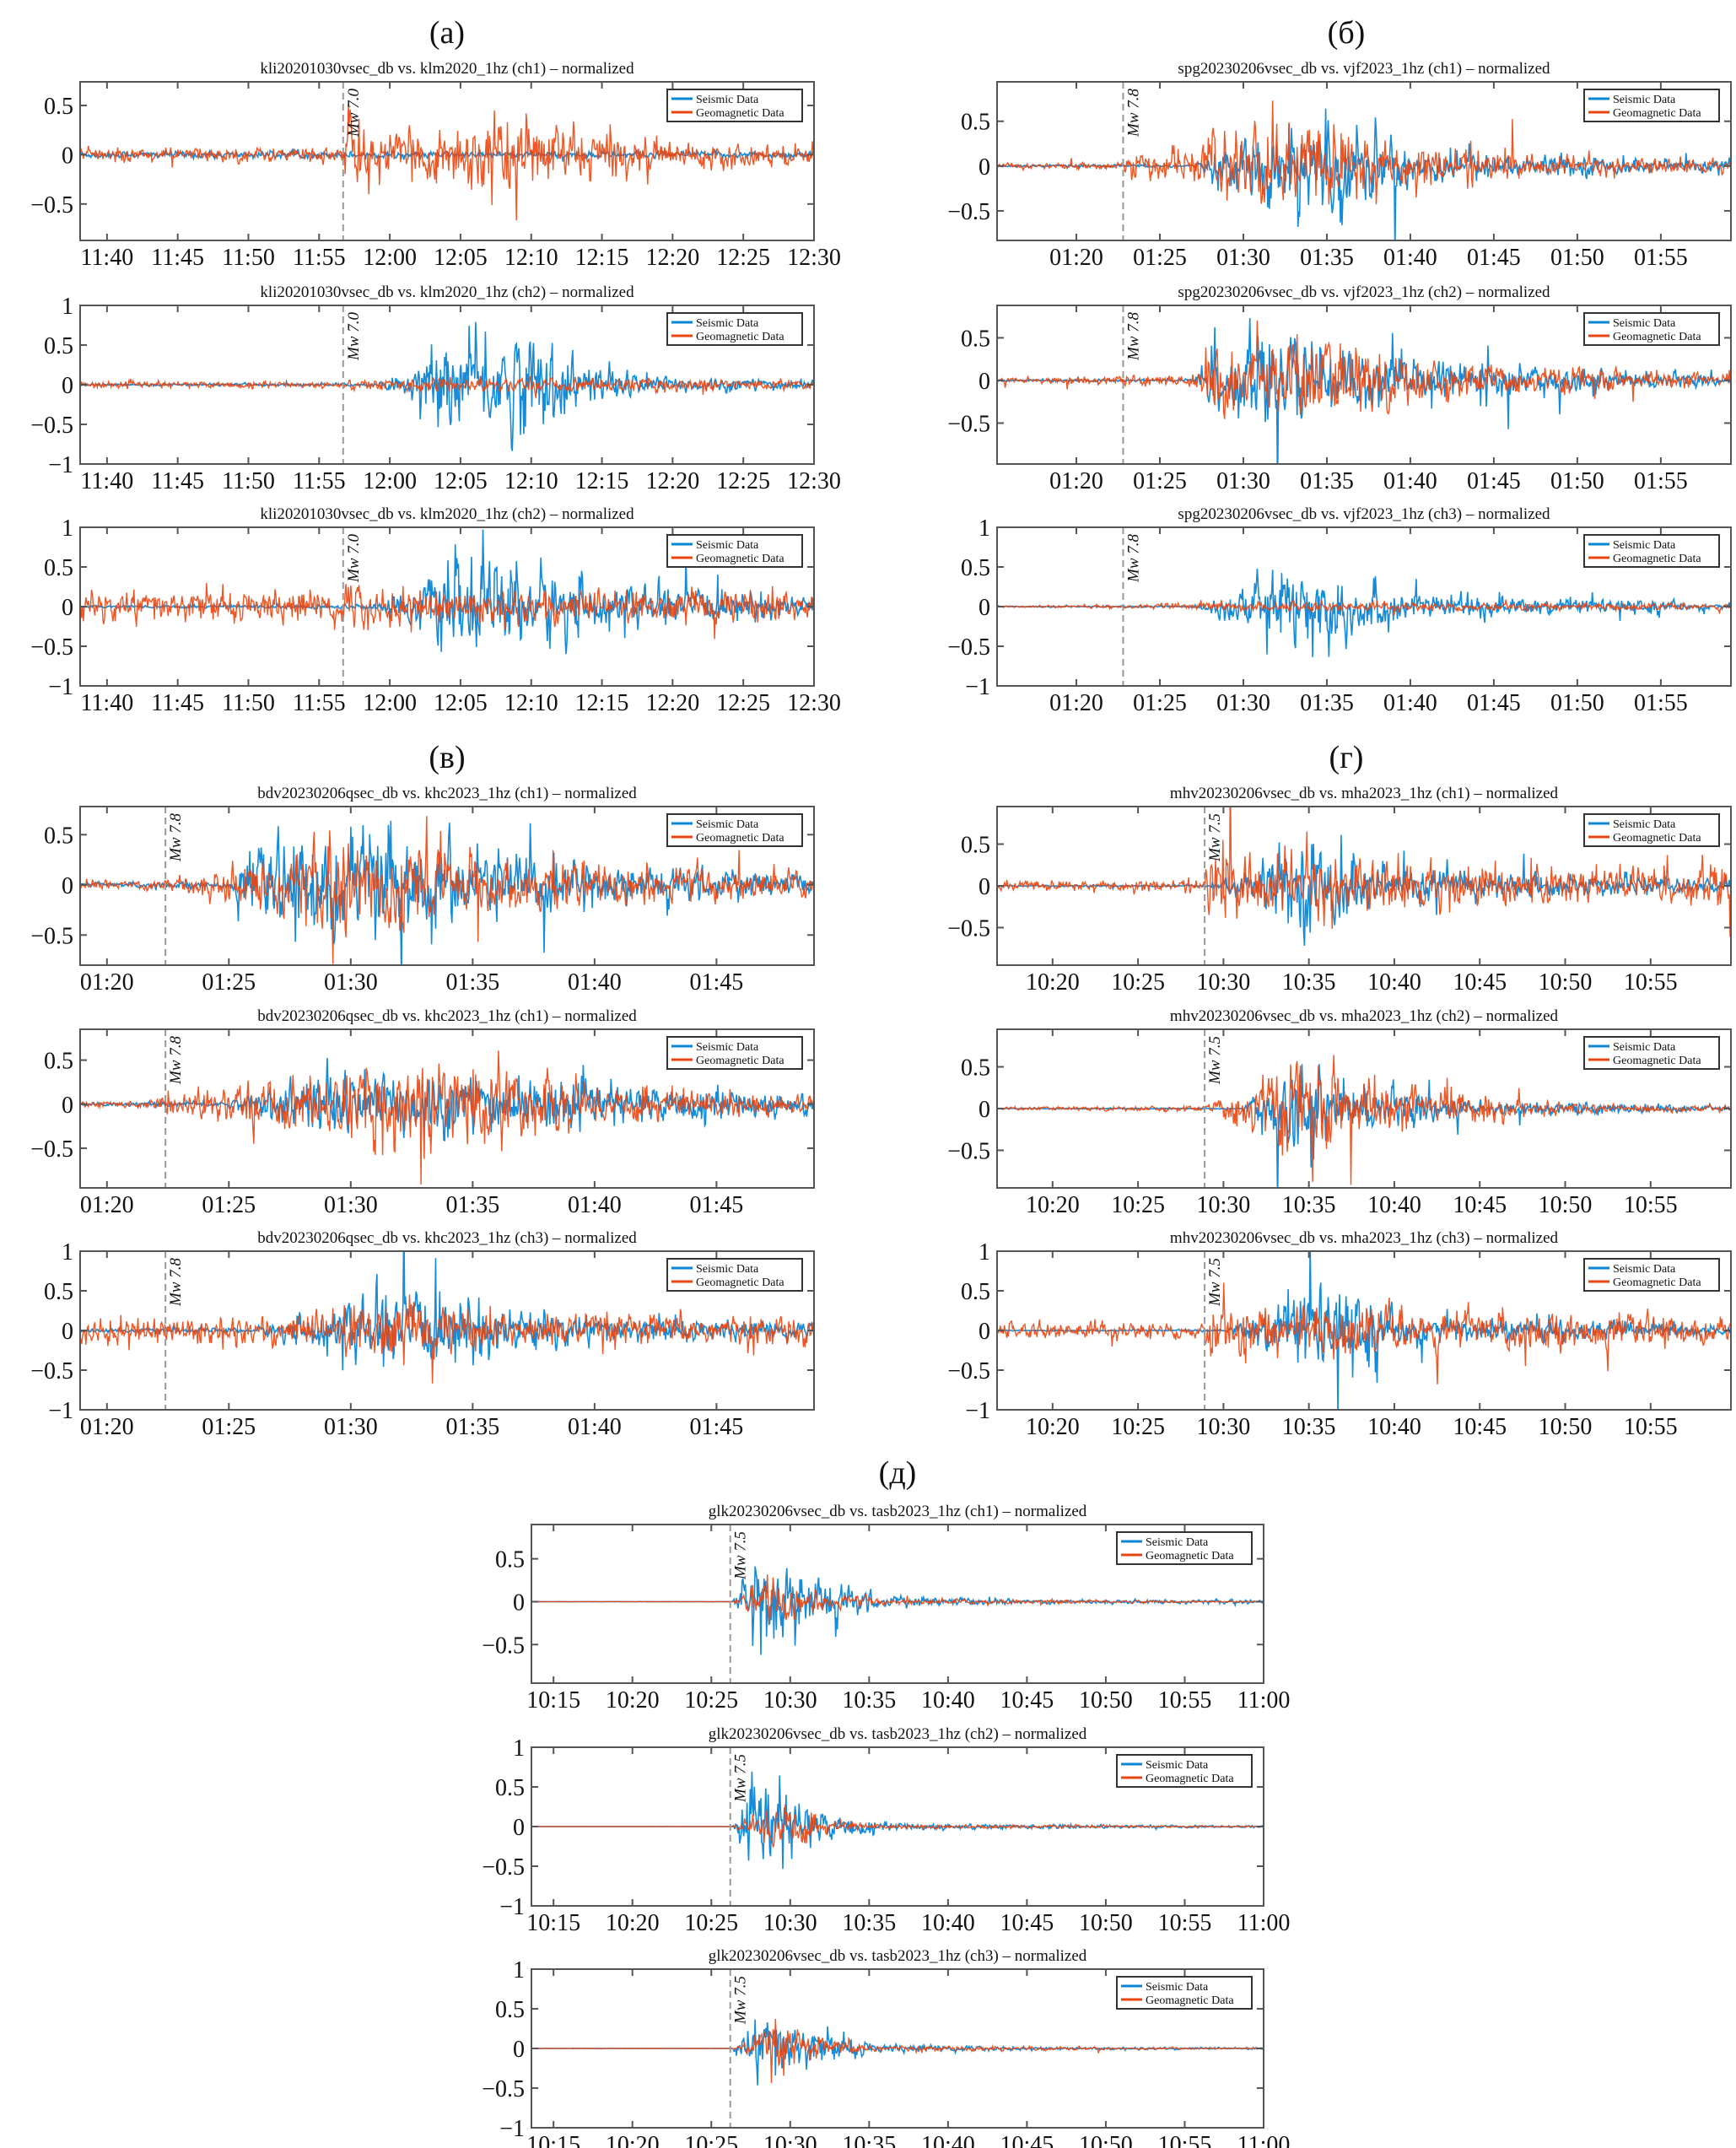 The width and height of the screenshot is (1736, 2148). I want to click on axes-frame, so click(898, 1604).